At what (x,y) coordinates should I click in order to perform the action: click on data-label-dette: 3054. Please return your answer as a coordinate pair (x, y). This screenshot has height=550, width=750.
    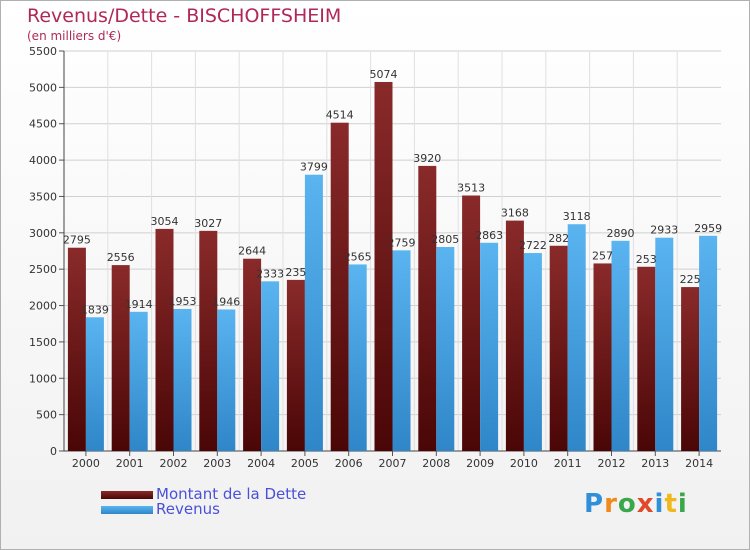
    Looking at the image, I should click on (165, 221).